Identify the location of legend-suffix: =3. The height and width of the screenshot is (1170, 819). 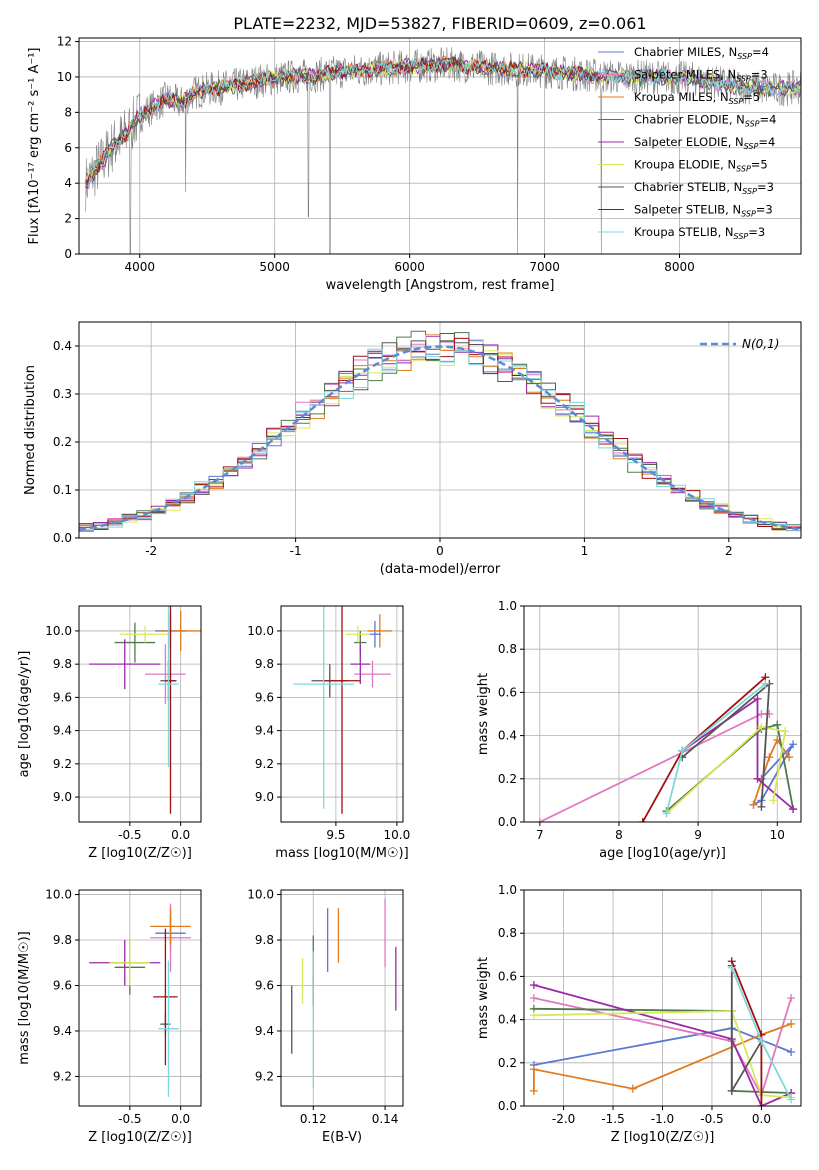
(756, 232).